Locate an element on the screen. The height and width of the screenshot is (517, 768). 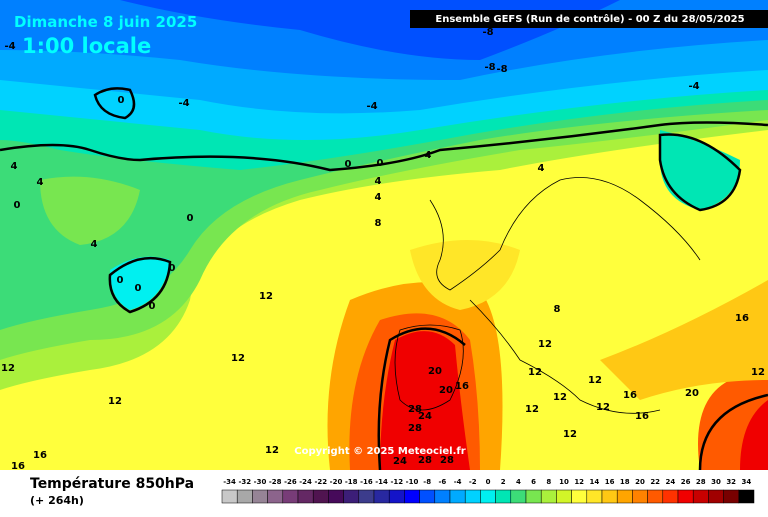
scale-label: 34 is located at coordinates (747, 482).